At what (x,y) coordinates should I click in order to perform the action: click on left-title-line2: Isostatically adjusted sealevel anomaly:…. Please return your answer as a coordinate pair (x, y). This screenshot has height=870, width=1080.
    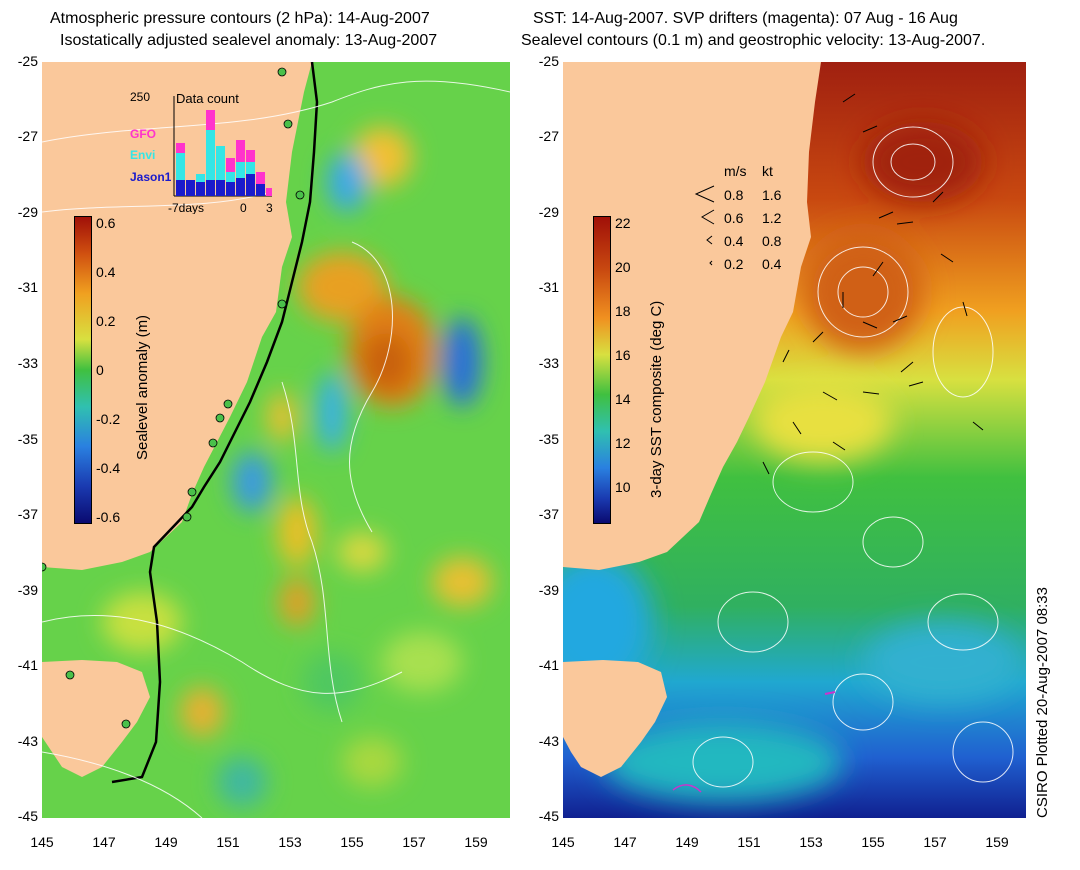
    Looking at the image, I should click on (249, 40).